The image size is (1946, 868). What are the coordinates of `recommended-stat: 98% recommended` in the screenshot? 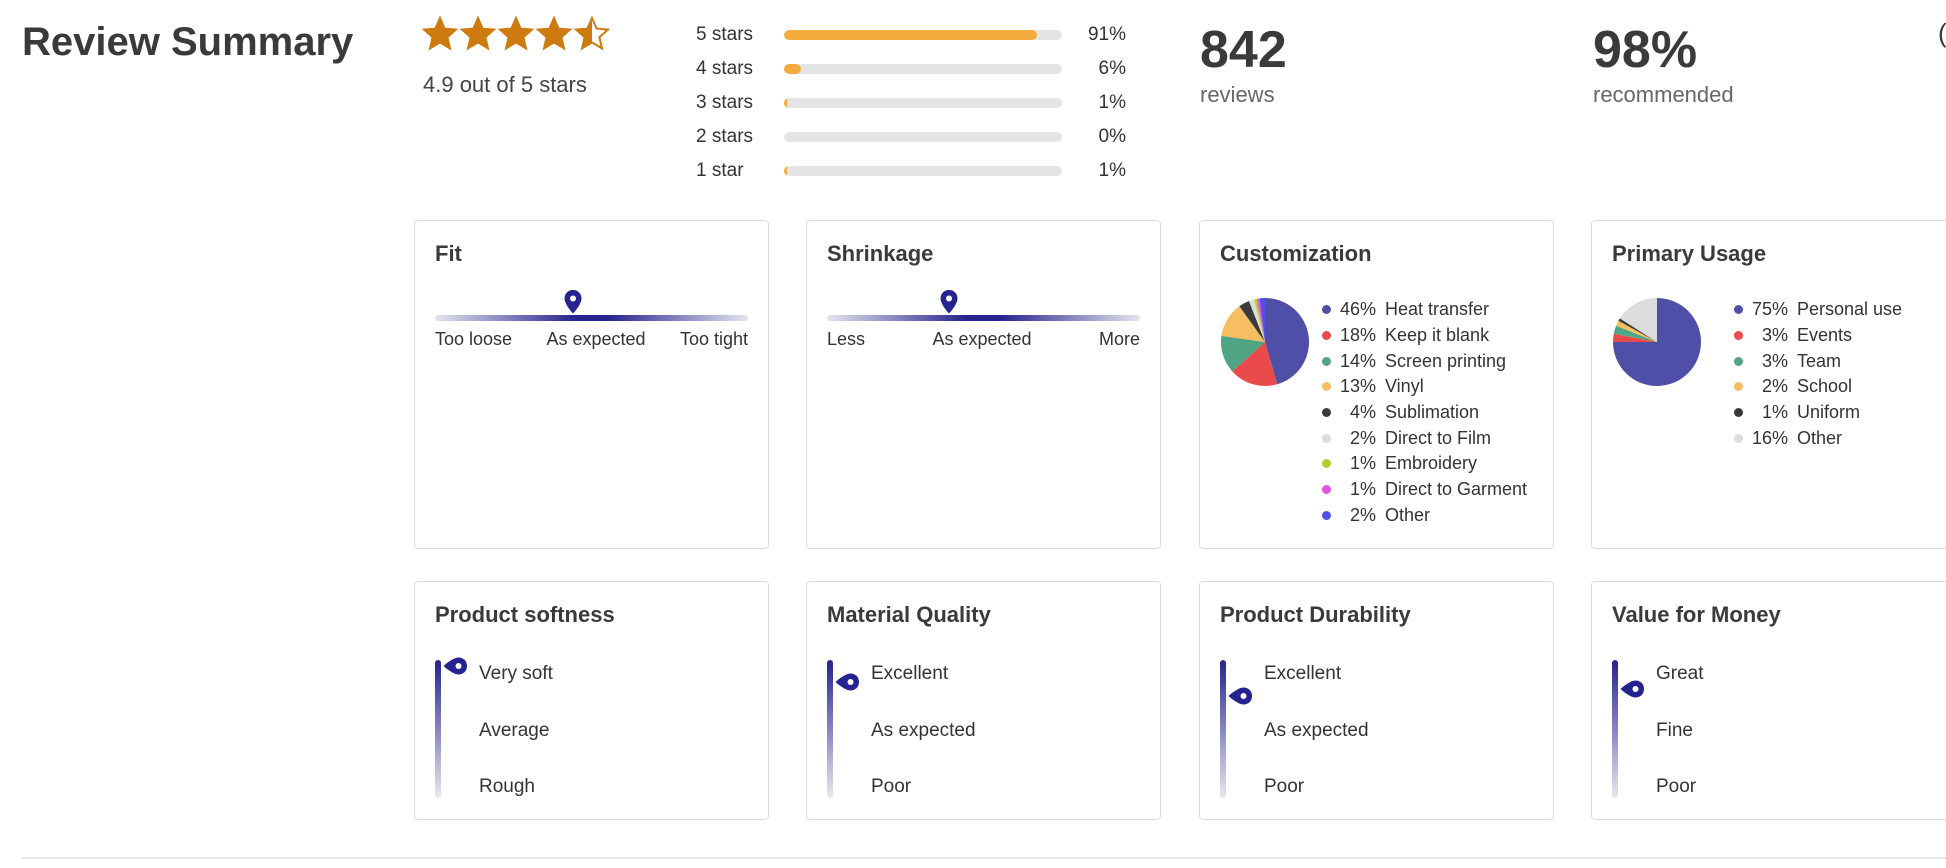 It's located at (1663, 64).